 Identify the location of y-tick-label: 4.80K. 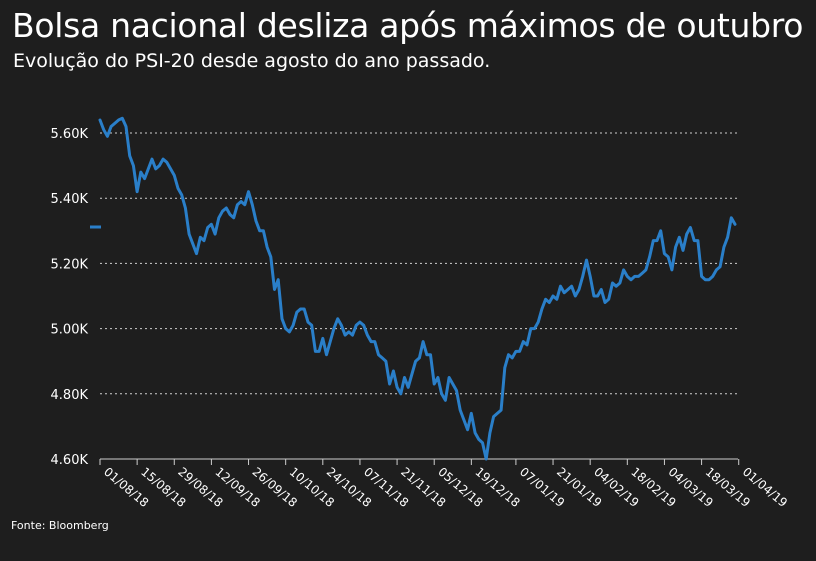
(70, 395).